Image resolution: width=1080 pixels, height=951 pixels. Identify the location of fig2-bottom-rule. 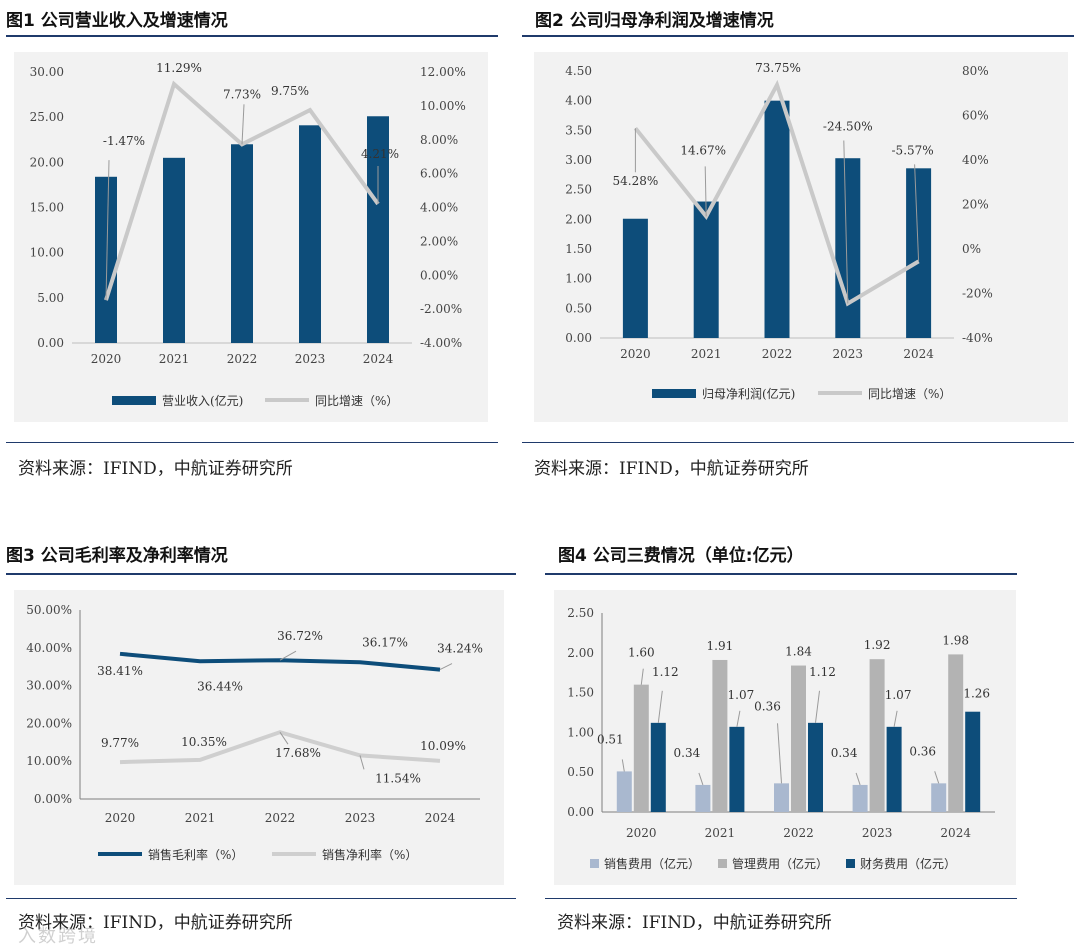
(798, 442).